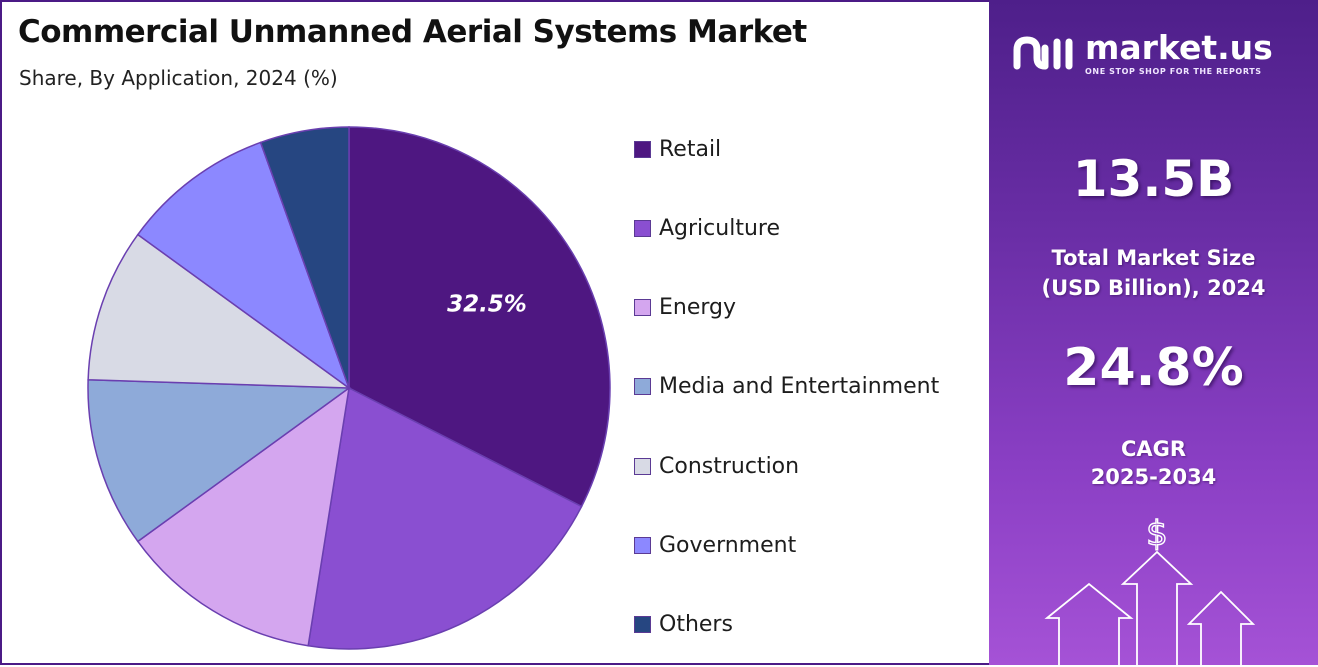  What do you see at coordinates (1153, 288) in the screenshot?
I see `market-size-label-line2: (USD Billion), 2024` at bounding box center [1153, 288].